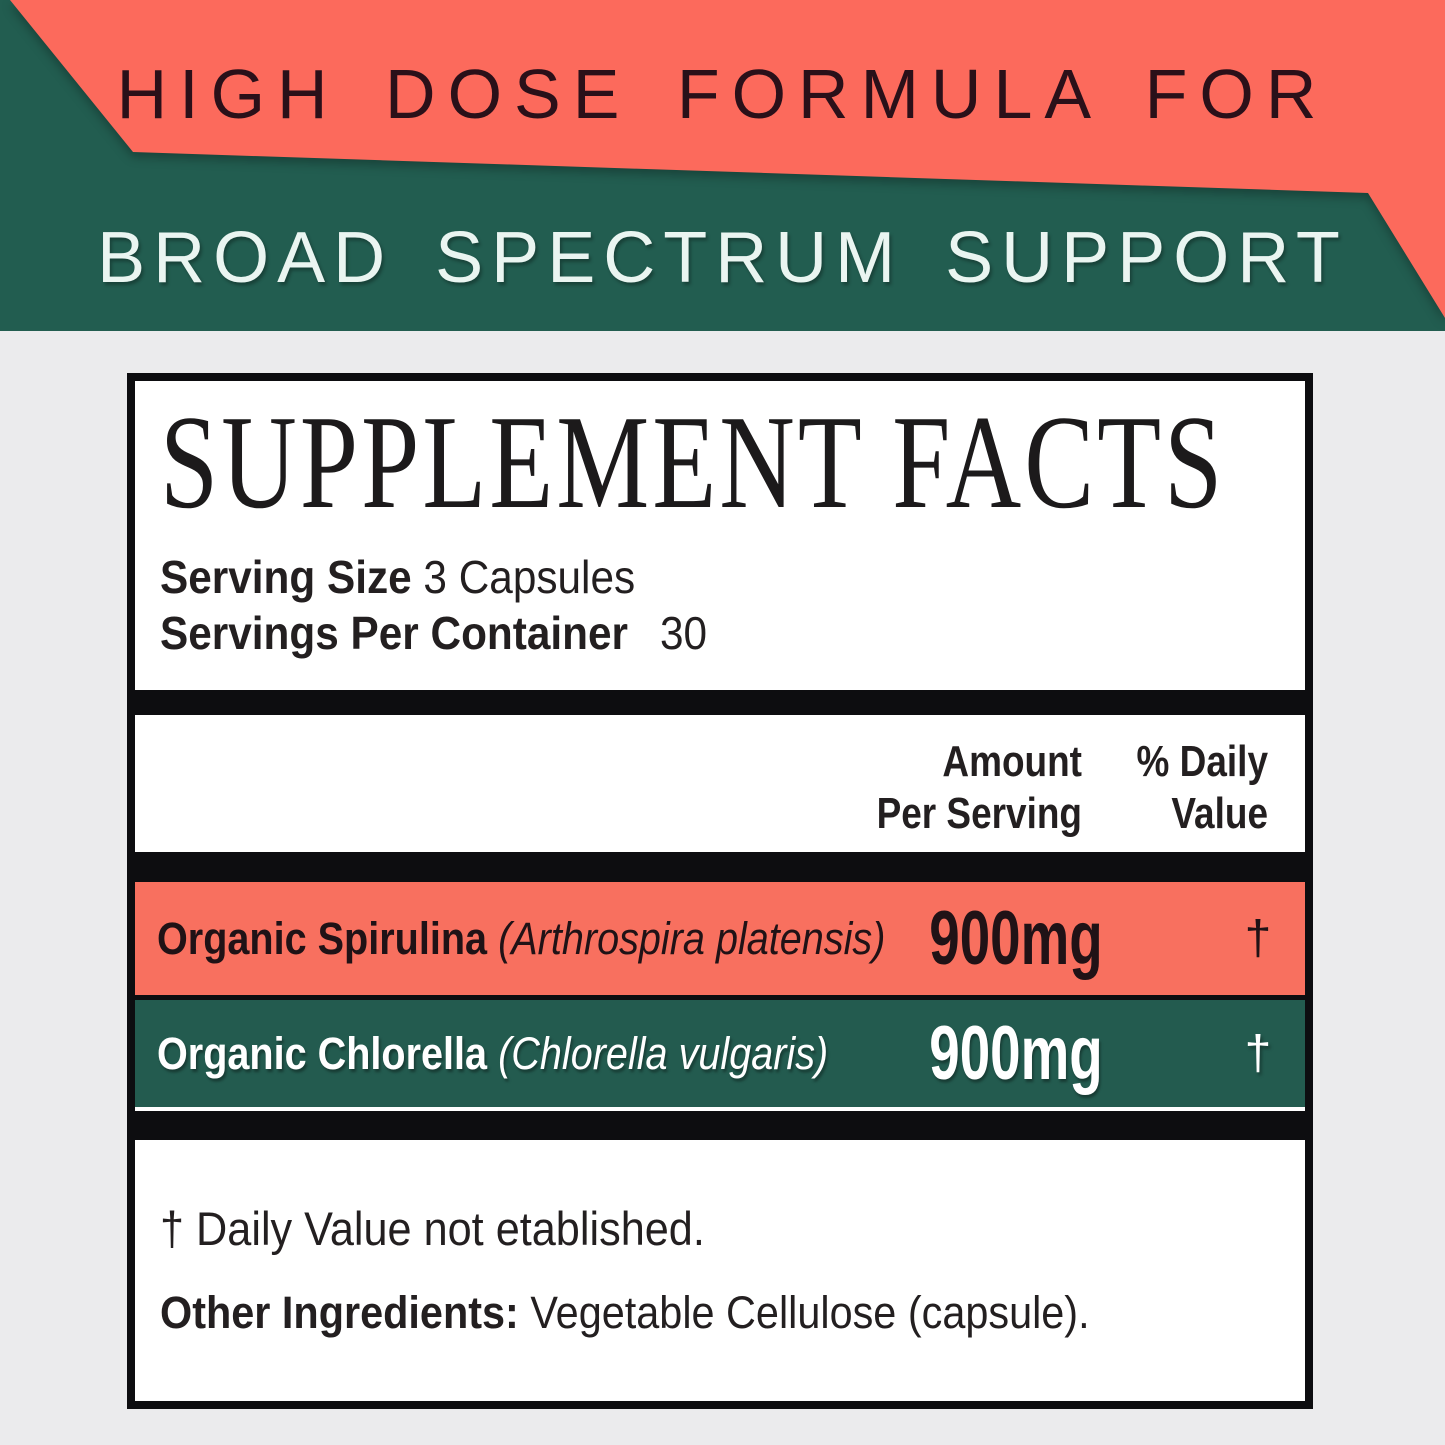  What do you see at coordinates (529, 577) in the screenshot?
I see `serving-size-value: 3 Capsules` at bounding box center [529, 577].